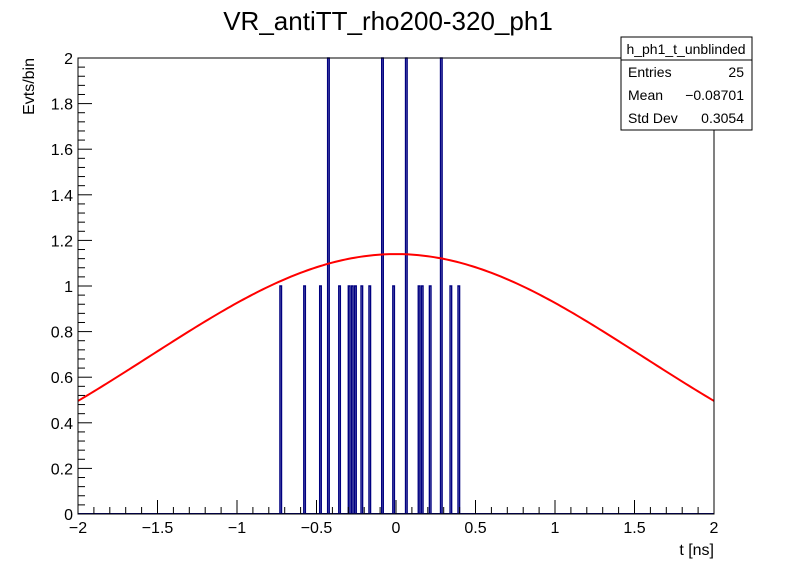 The width and height of the screenshot is (796, 572). I want to click on stats-box-title: h_ph1_t_unblinded, so click(685, 49).